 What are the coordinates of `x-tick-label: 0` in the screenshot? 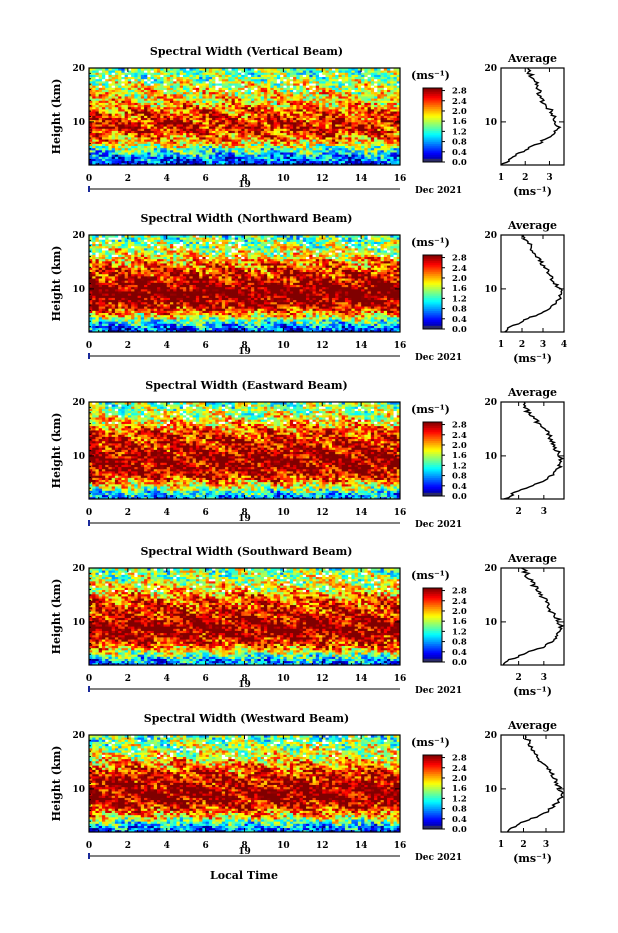 It's located at (89, 179).